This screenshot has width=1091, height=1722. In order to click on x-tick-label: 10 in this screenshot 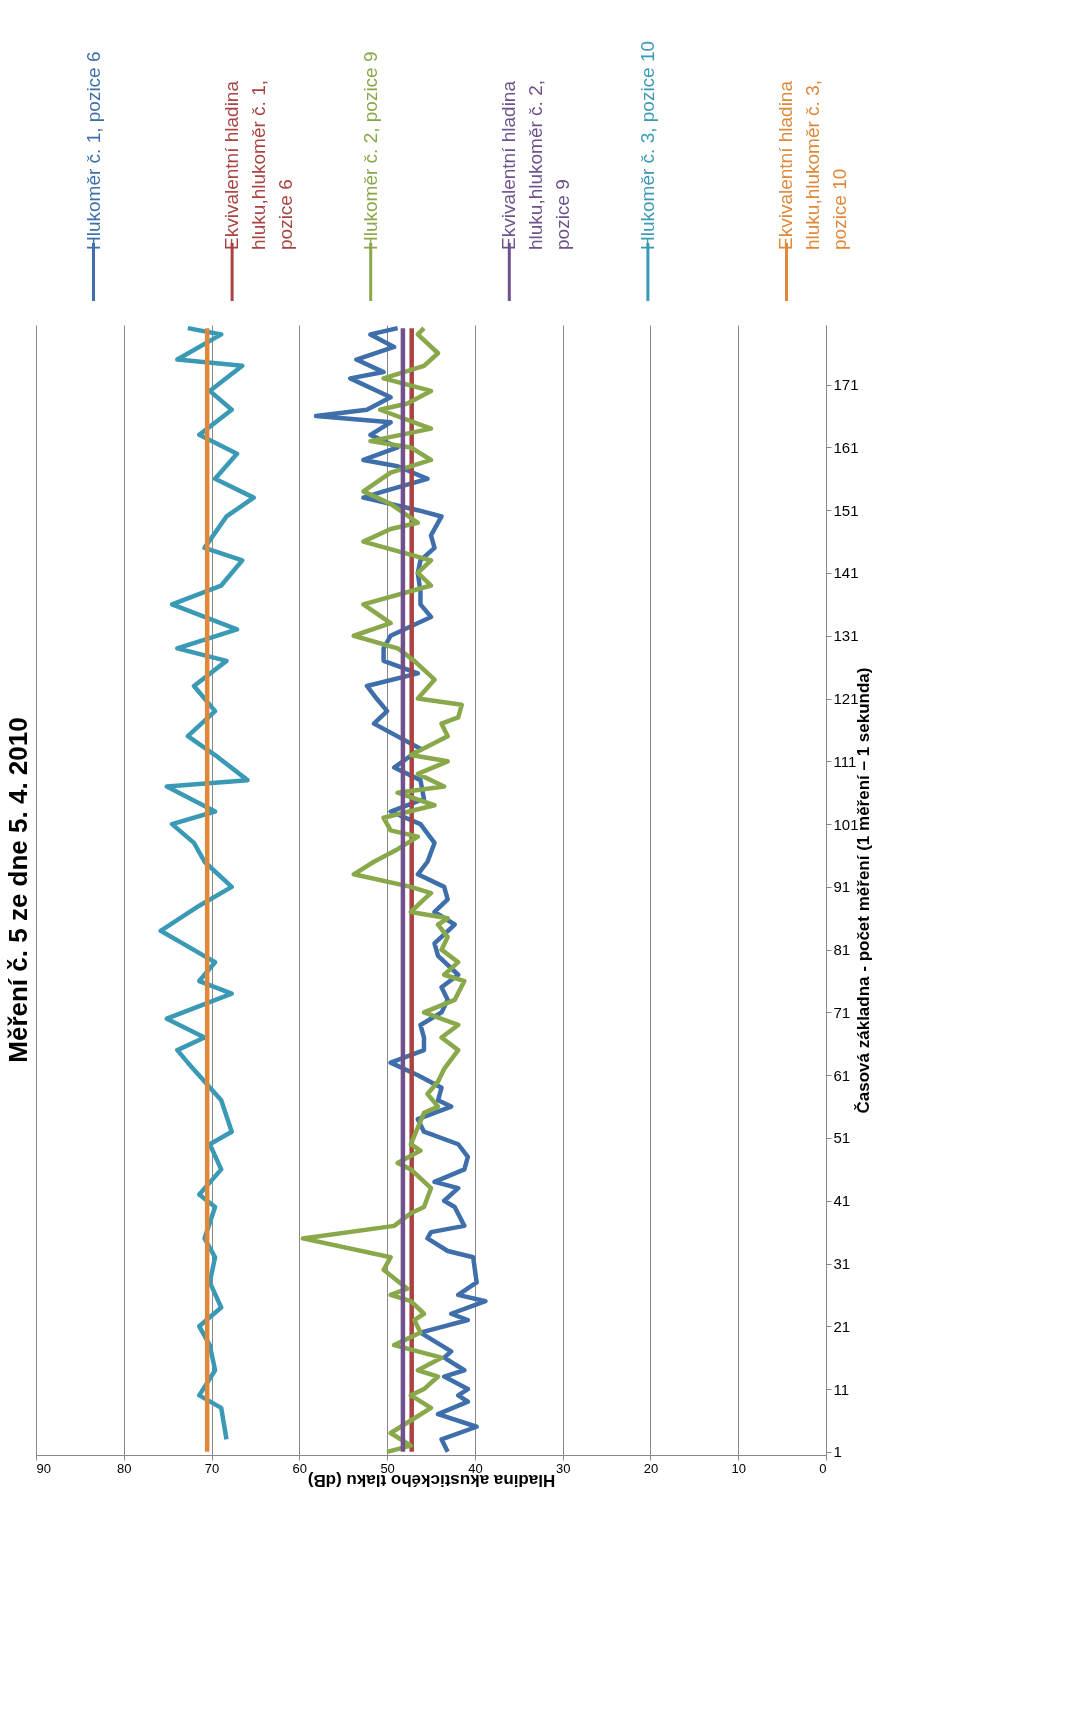, I will do `click(738, 1468)`.